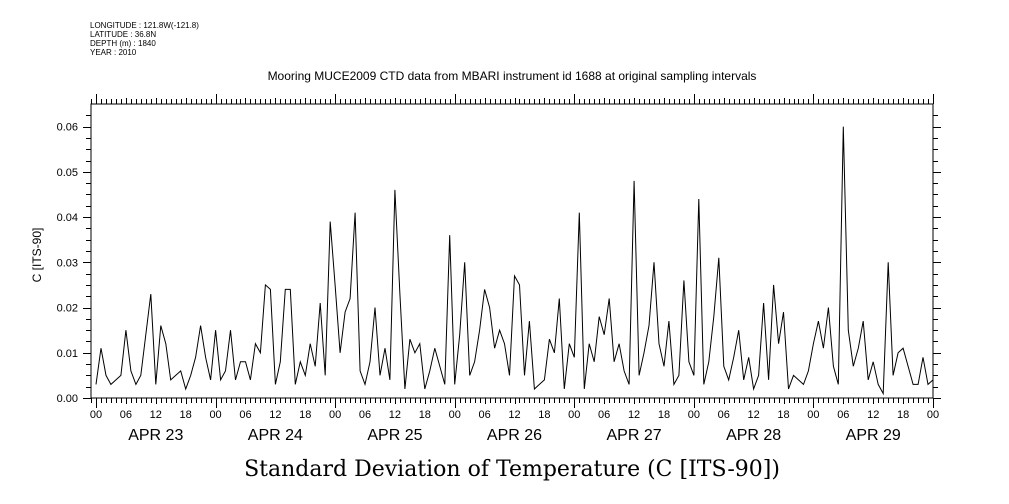 Image resolution: width=1009 pixels, height=504 pixels. Describe the element at coordinates (67, 173) in the screenshot. I see `y-tick-label: 0.05` at that location.